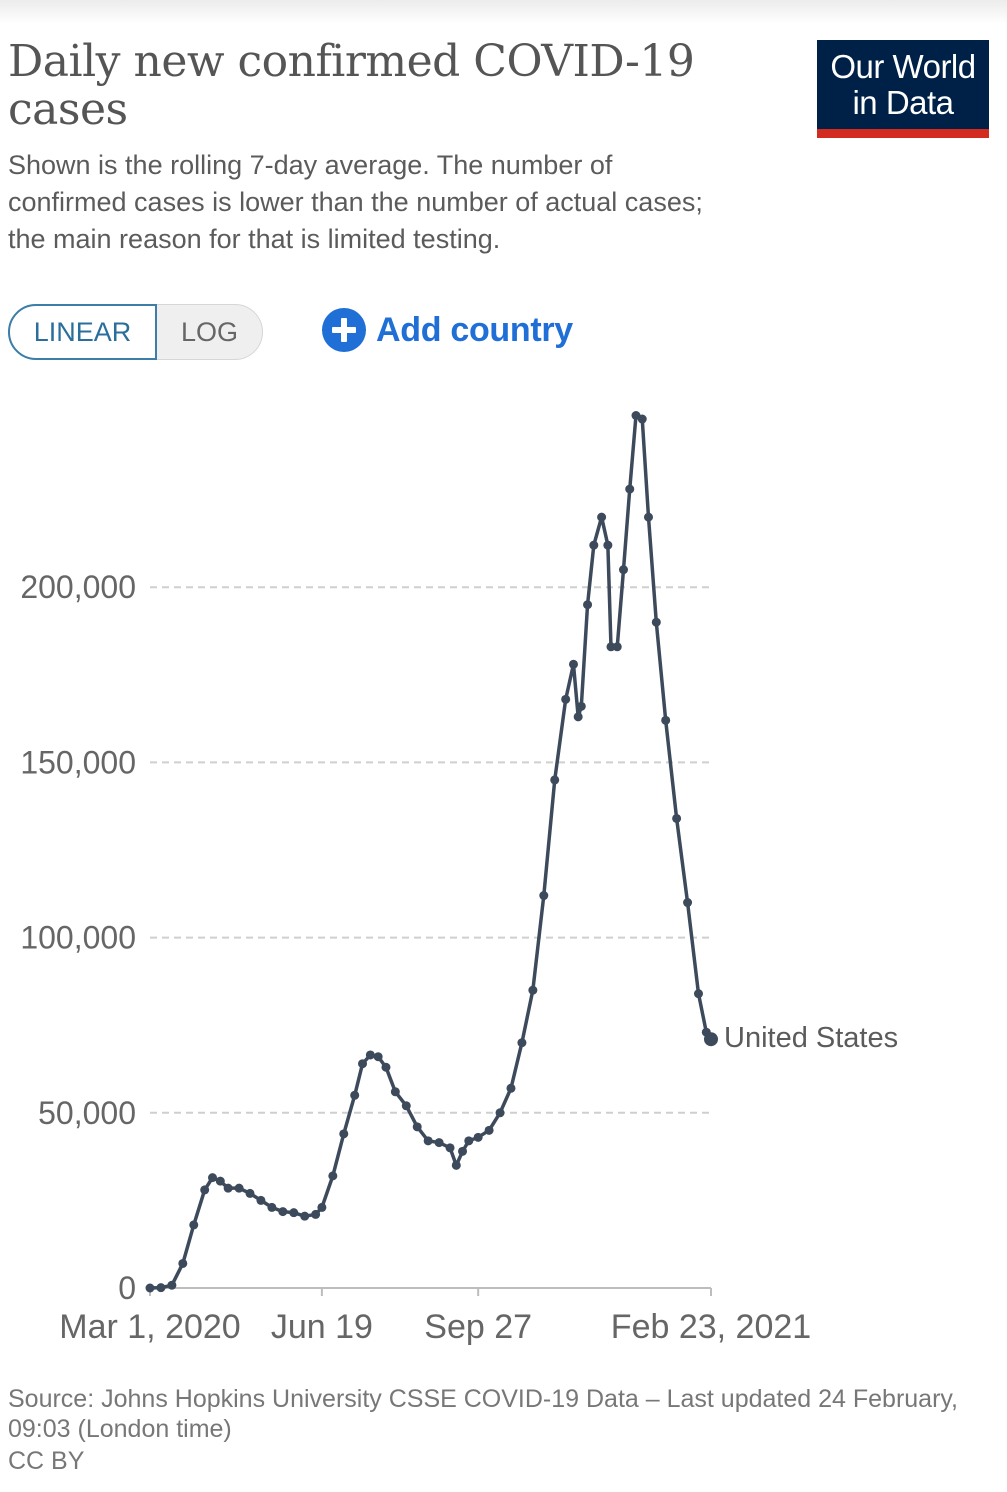  Describe the element at coordinates (344, 330) in the screenshot. I see `plus-circle-icon` at that location.